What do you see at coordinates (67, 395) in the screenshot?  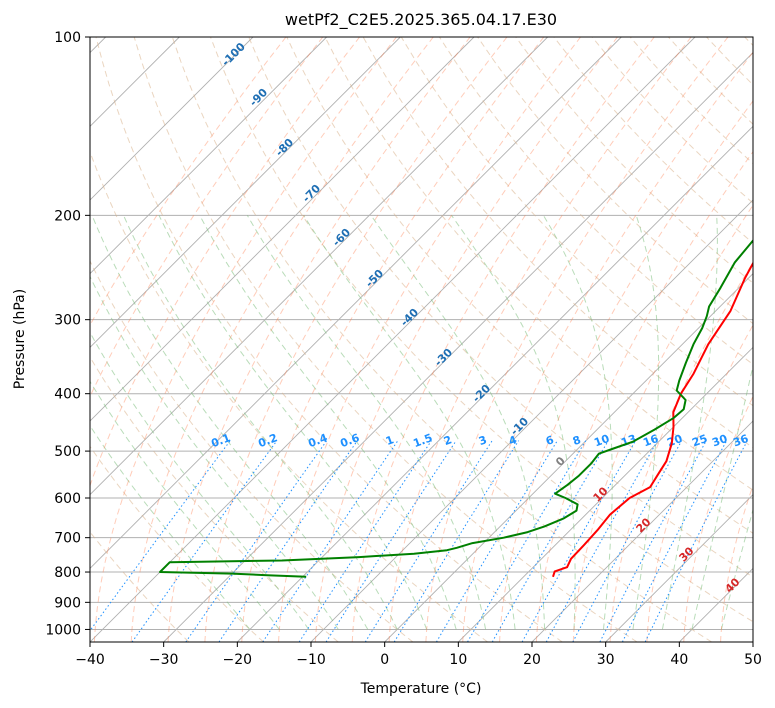 I see `y-tick-label: 400` at bounding box center [67, 395].